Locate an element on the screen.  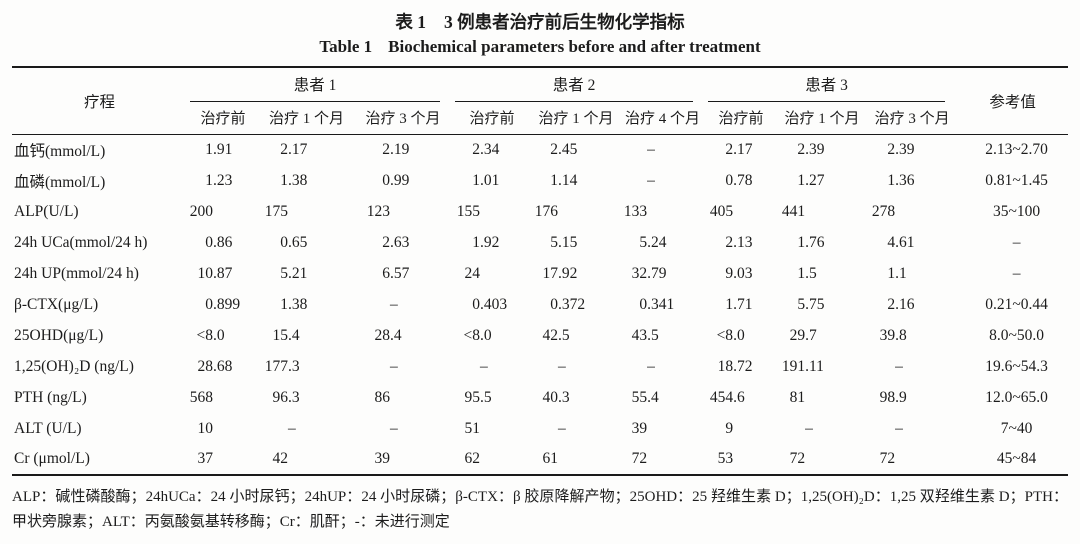
value-cell: 191.11 is located at coordinates (822, 366).